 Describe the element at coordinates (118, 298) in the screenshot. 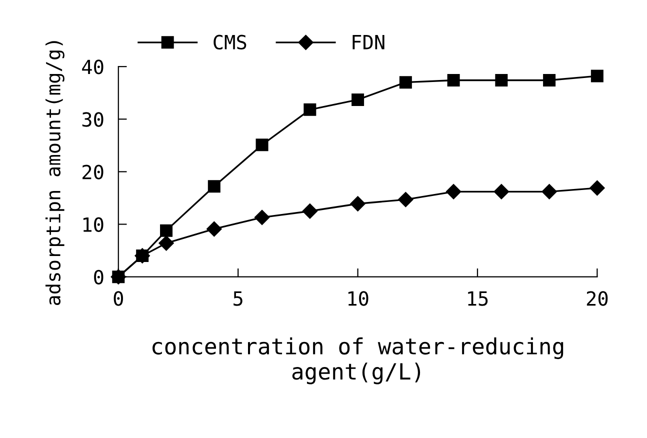

I see `x-tick-label: 0` at that location.